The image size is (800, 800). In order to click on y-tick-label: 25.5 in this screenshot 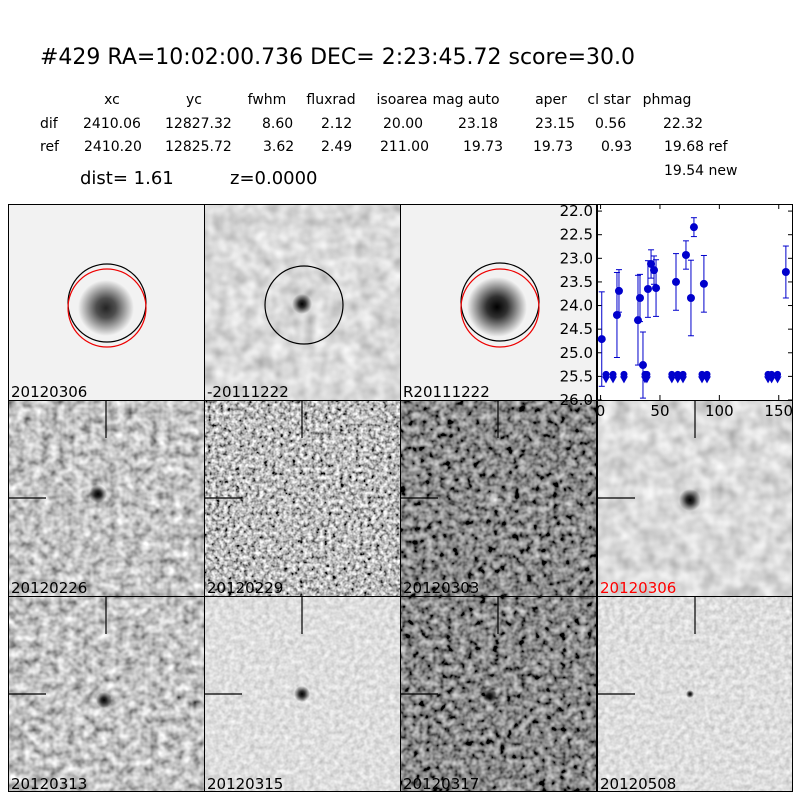, I will do `click(576, 376)`.